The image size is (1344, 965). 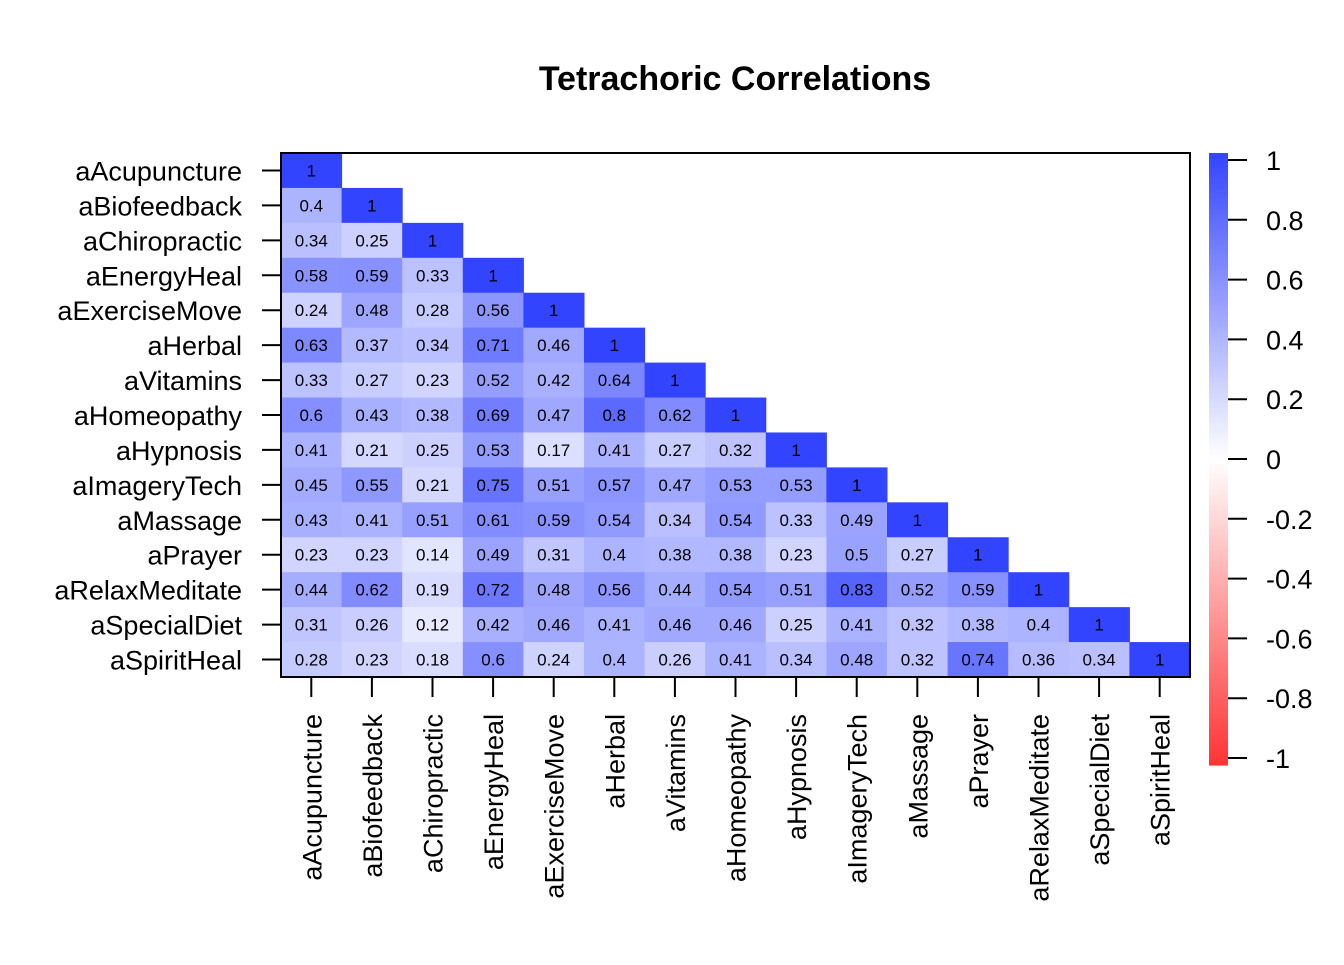 What do you see at coordinates (493, 590) in the screenshot?
I see `cell-value-label: 0.72` at bounding box center [493, 590].